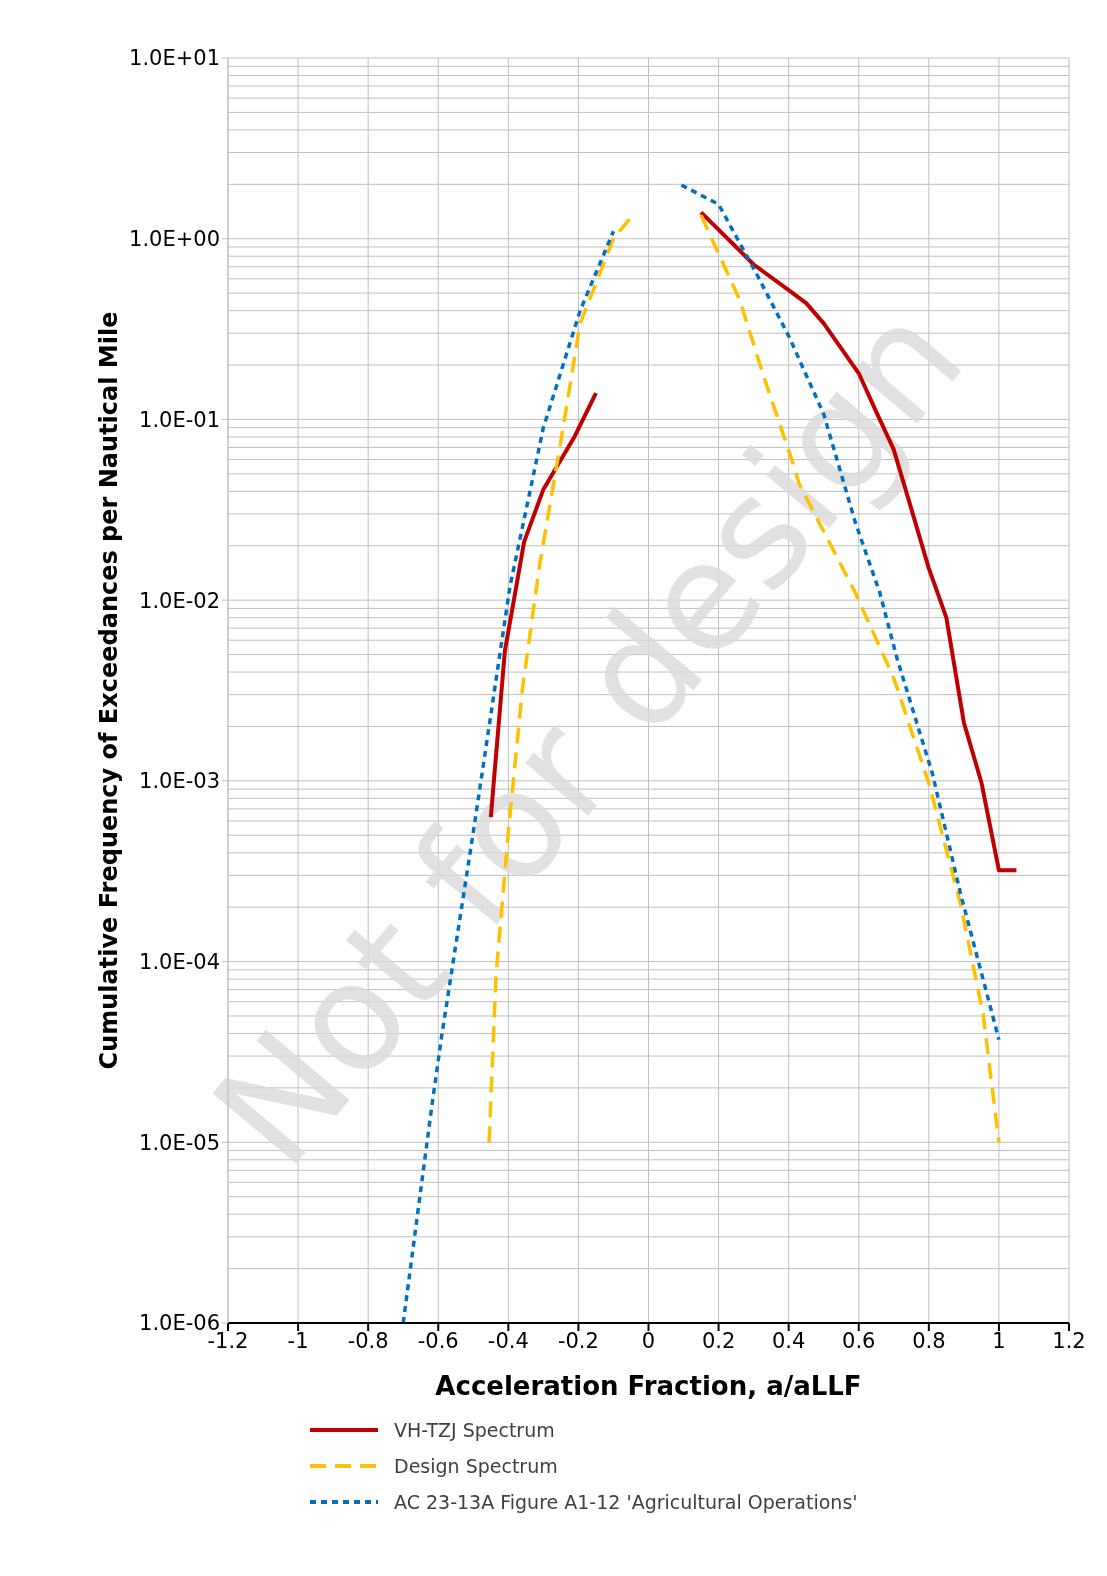  What do you see at coordinates (174, 58) in the screenshot?
I see `y-tick-label: 1.0E+01` at bounding box center [174, 58].